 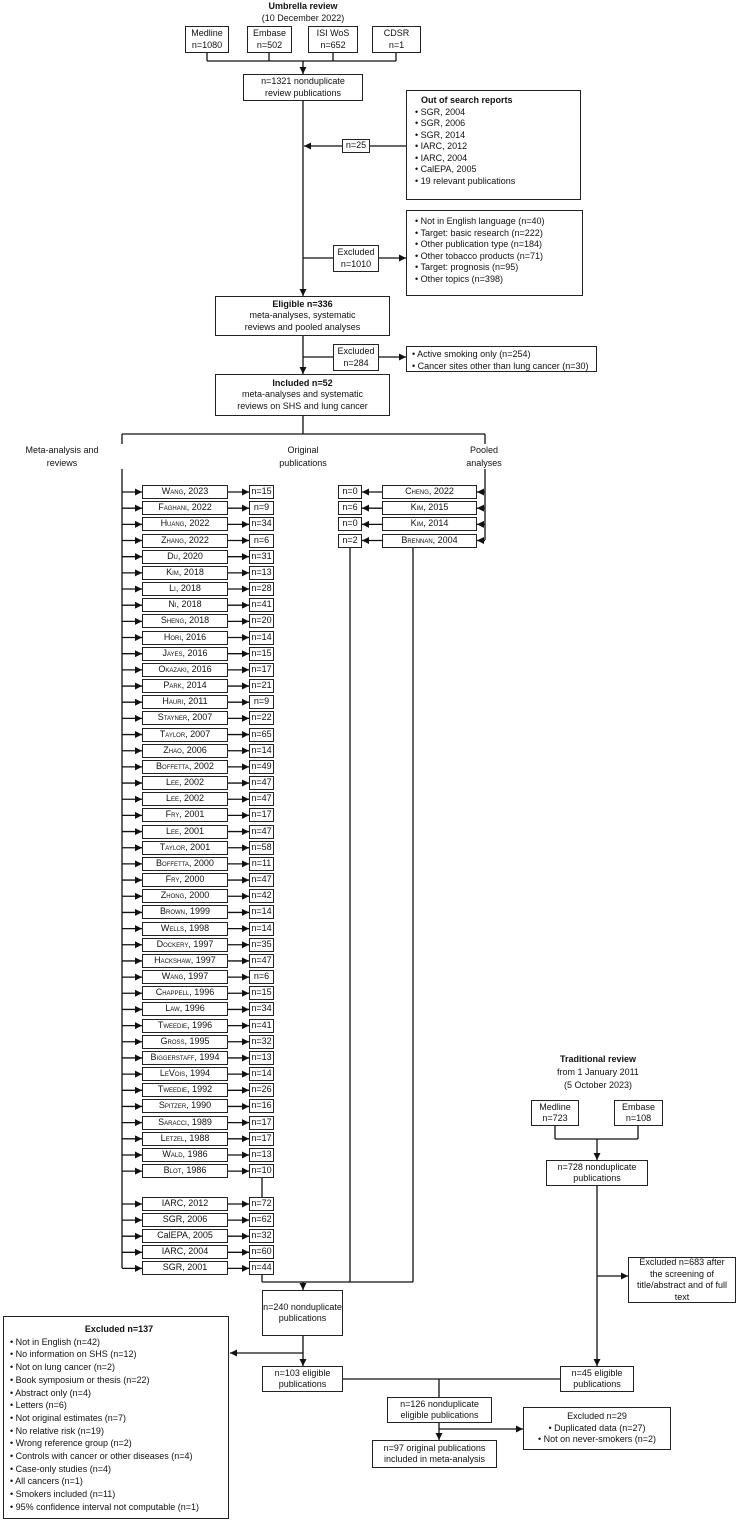 I want to click on study-box: Letzel, 1988, so click(x=185, y=1138).